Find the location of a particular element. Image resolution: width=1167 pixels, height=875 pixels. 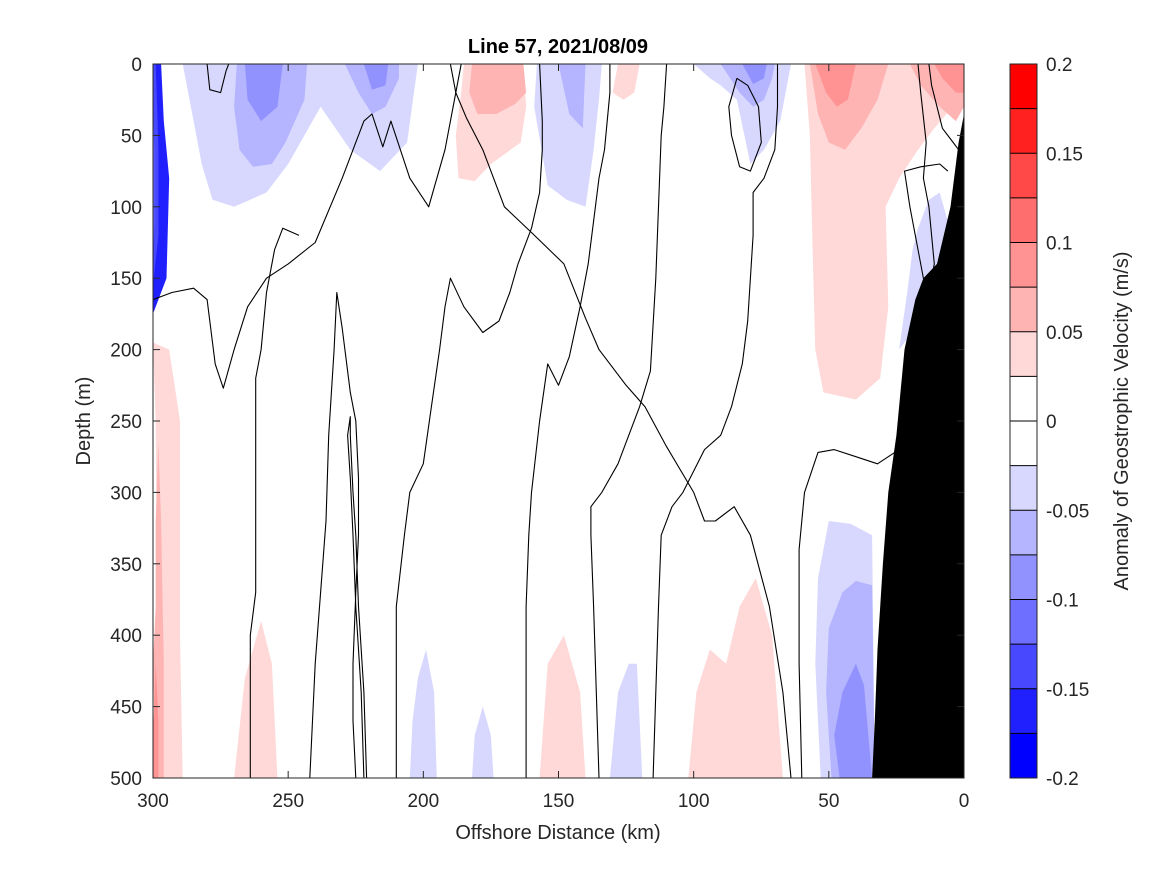

x-tick-label: 50 is located at coordinates (828, 801).